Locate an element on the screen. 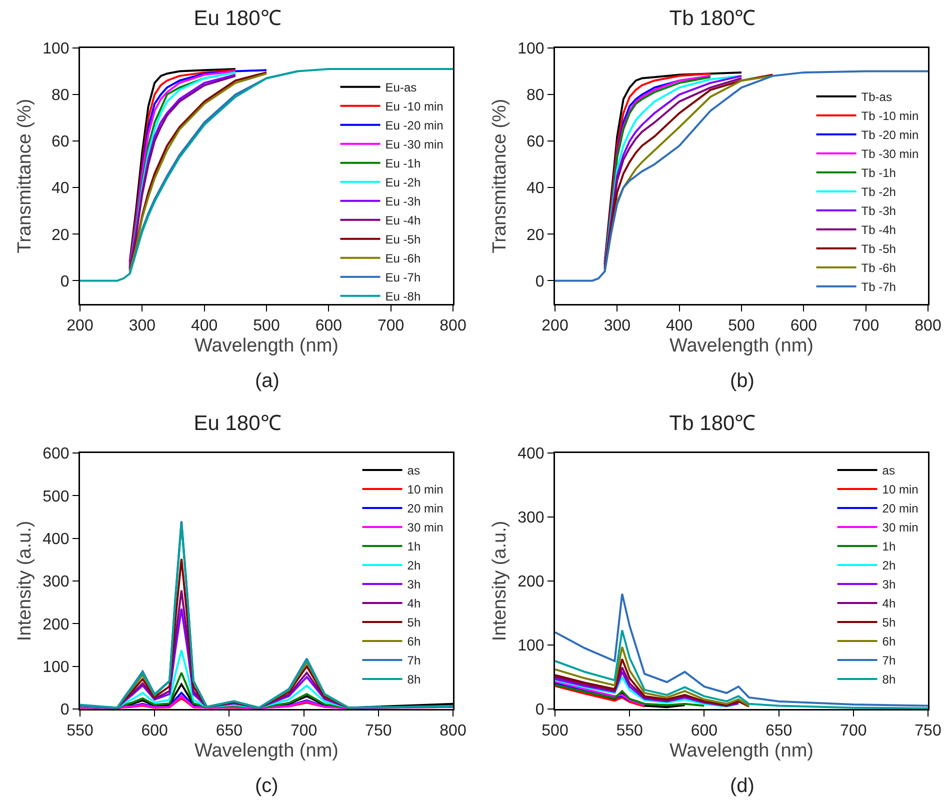 The width and height of the screenshot is (950, 809). legend-label: Eu -5h is located at coordinates (403, 239).